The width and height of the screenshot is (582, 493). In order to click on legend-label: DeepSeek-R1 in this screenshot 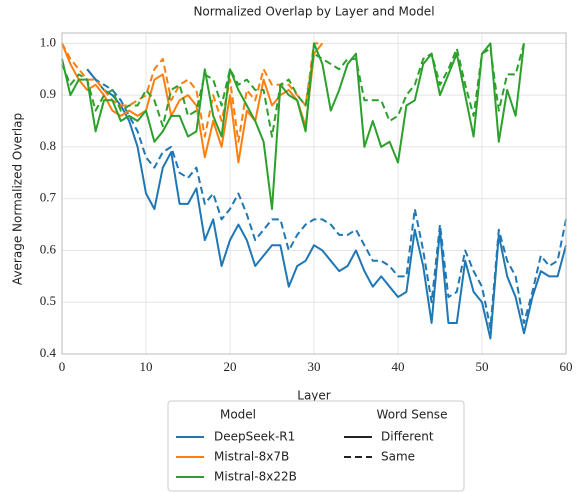, I will do `click(254, 437)`.